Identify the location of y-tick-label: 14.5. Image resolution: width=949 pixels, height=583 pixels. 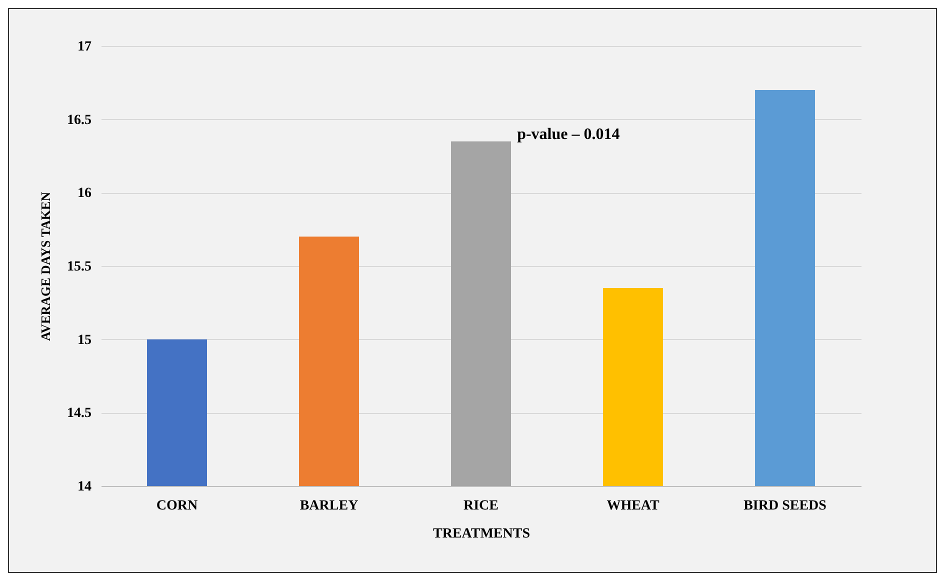
(79, 414).